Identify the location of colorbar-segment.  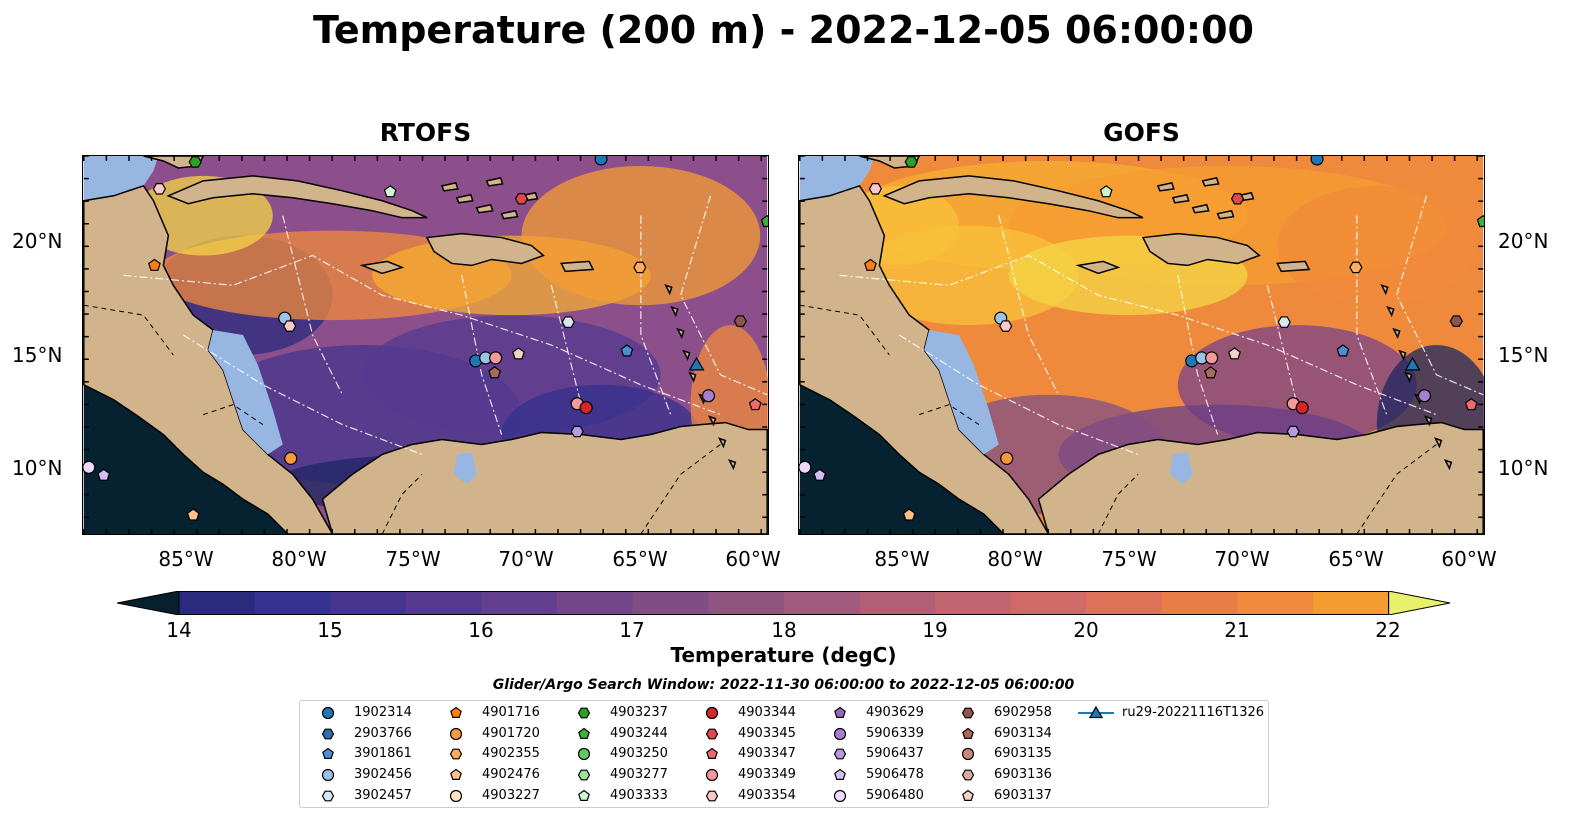
(292, 603).